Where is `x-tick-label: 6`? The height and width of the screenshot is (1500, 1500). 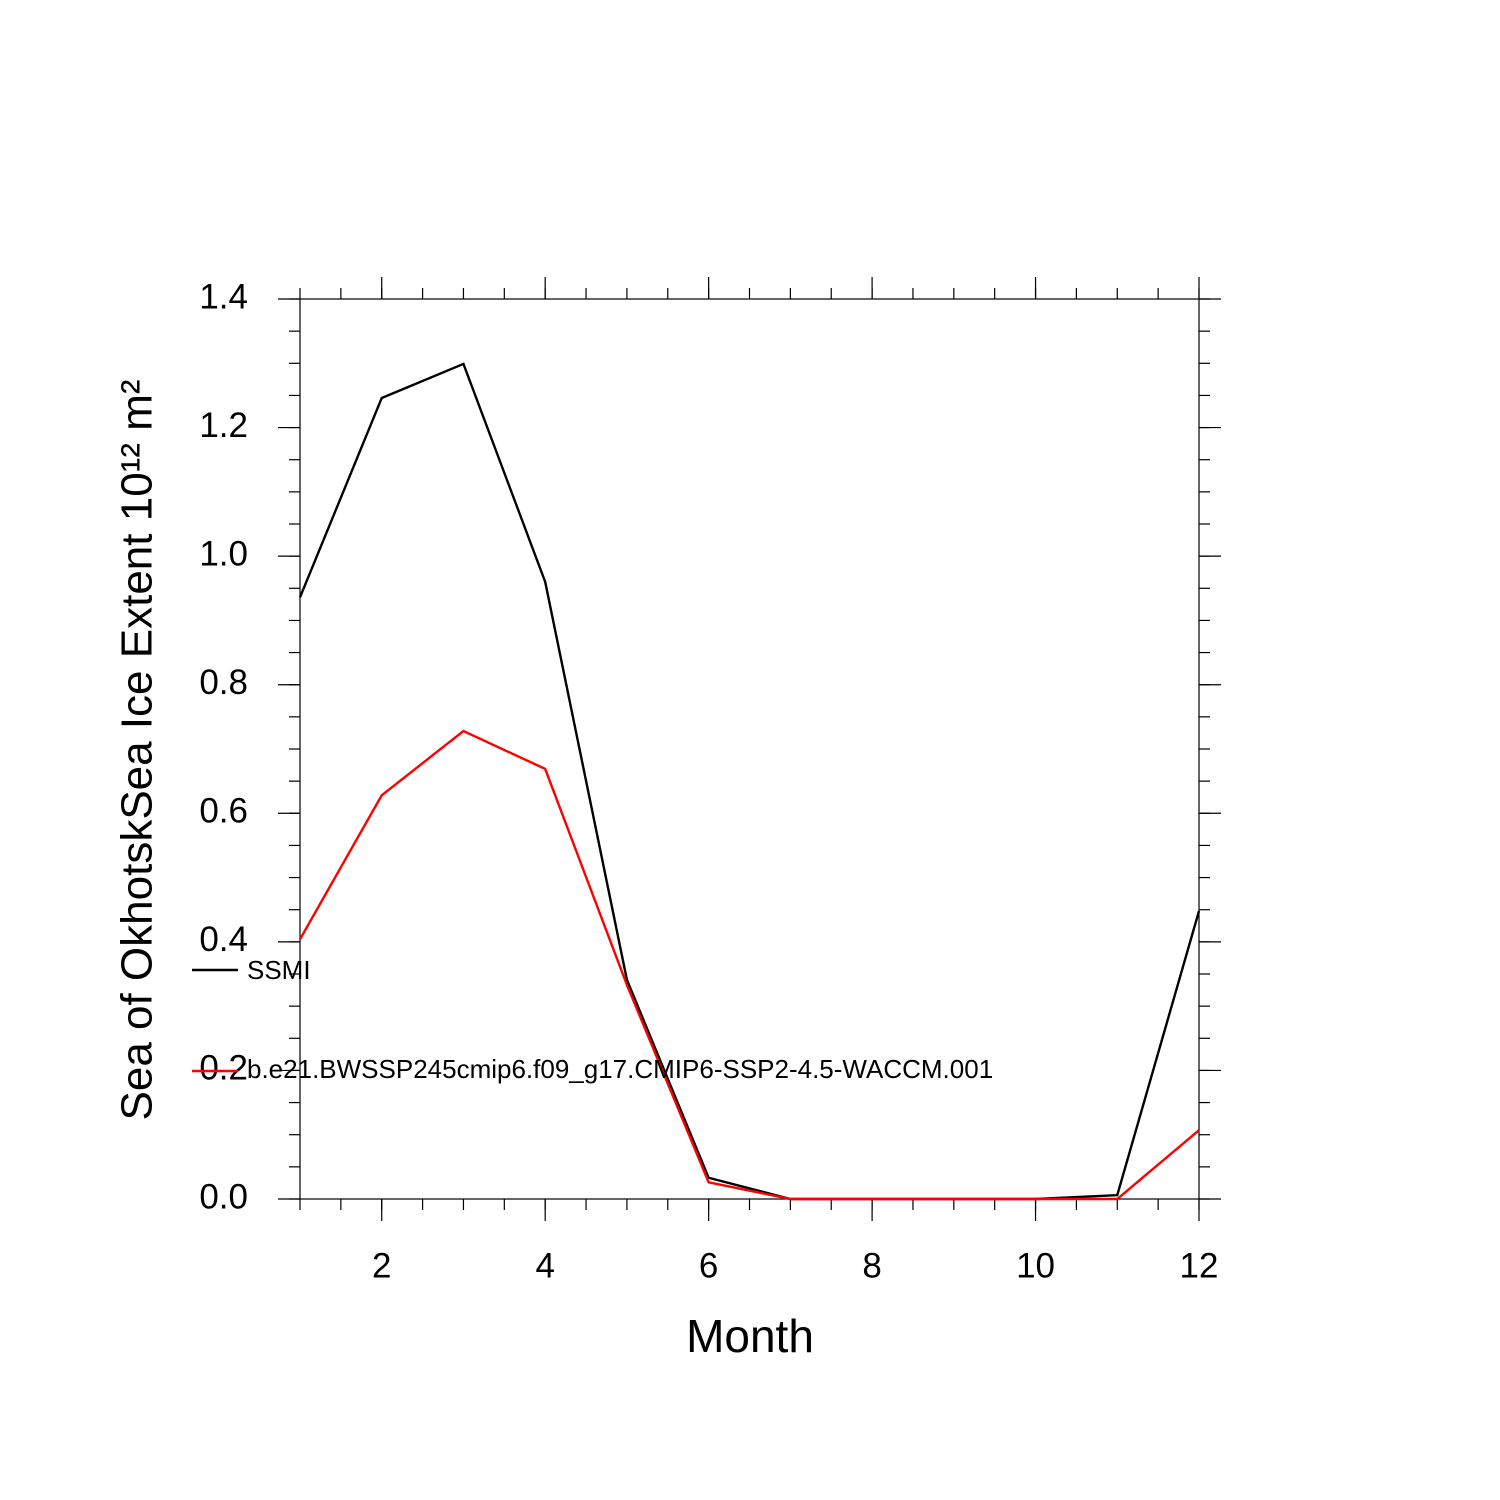 x-tick-label: 6 is located at coordinates (708, 1265).